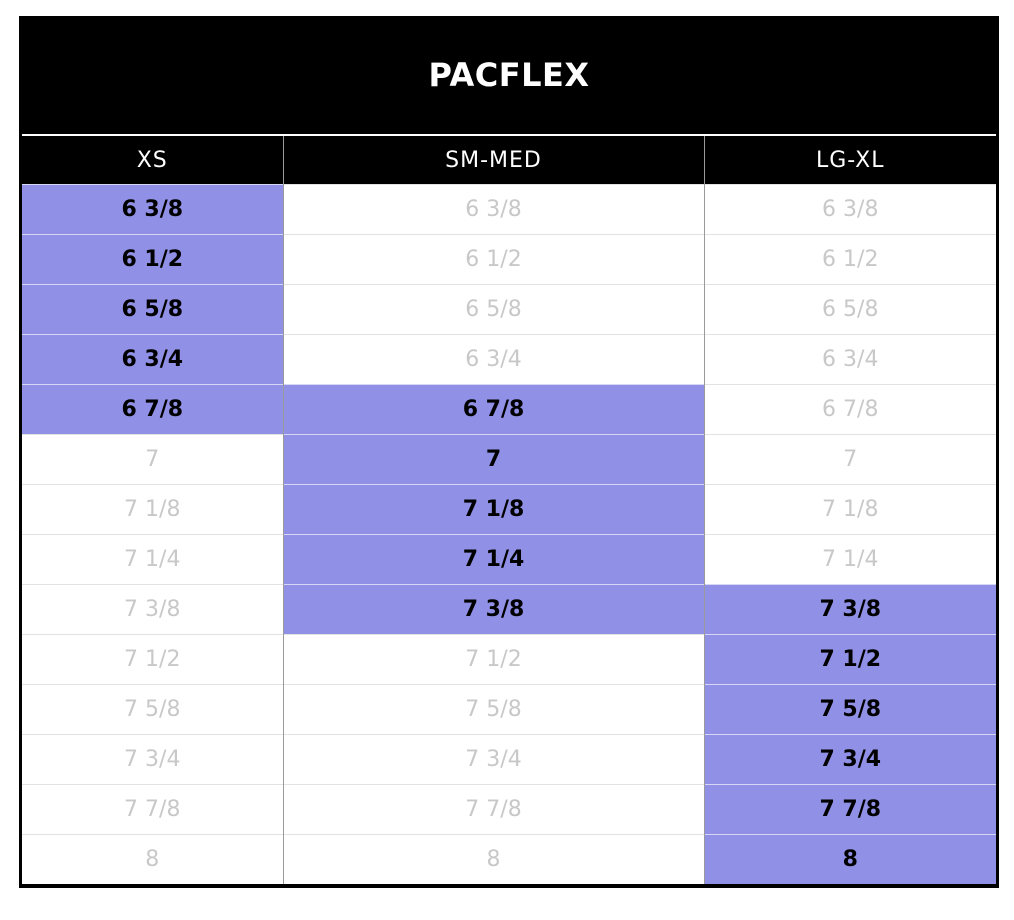 The image size is (1014, 920). I want to click on column-header-sm-med: SM-MED, so click(493, 159).